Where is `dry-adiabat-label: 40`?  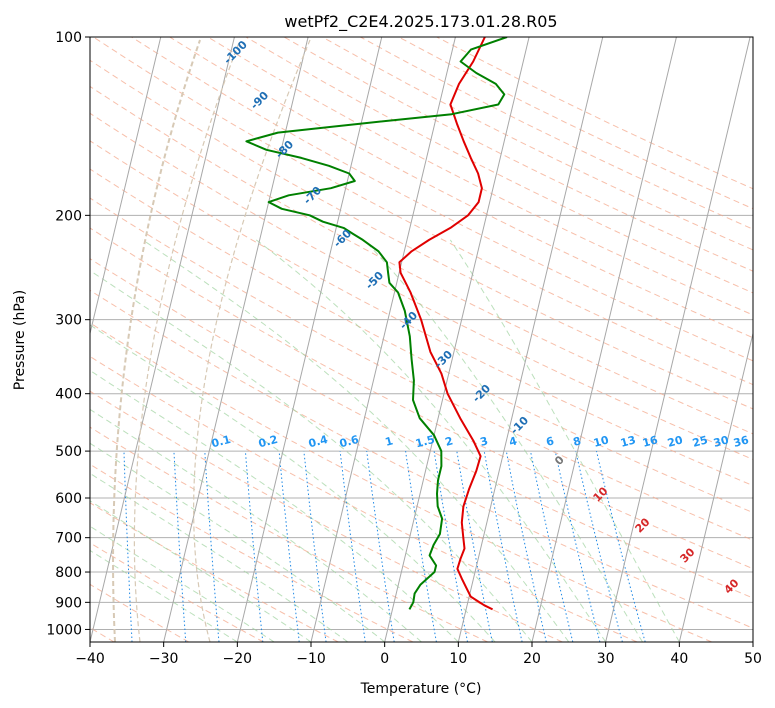
dry-adiabat-label: 40 is located at coordinates (732, 586).